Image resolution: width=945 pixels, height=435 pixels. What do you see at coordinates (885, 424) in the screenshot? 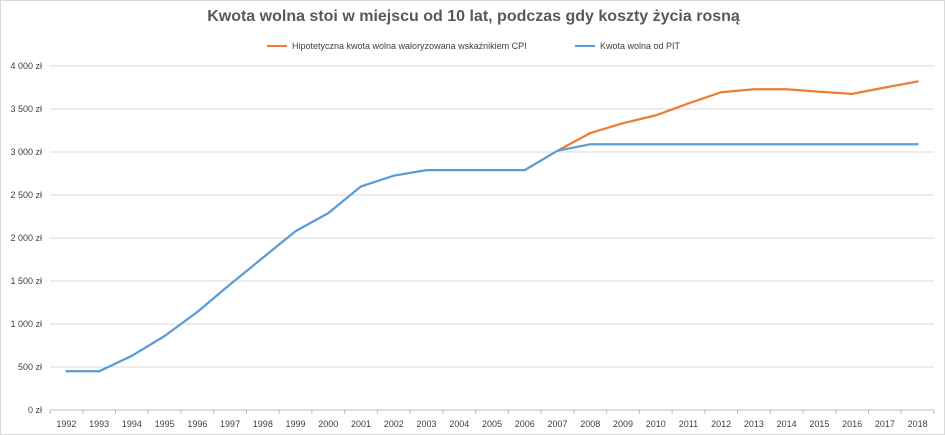
I see `x-tick-label: 2017` at bounding box center [885, 424].